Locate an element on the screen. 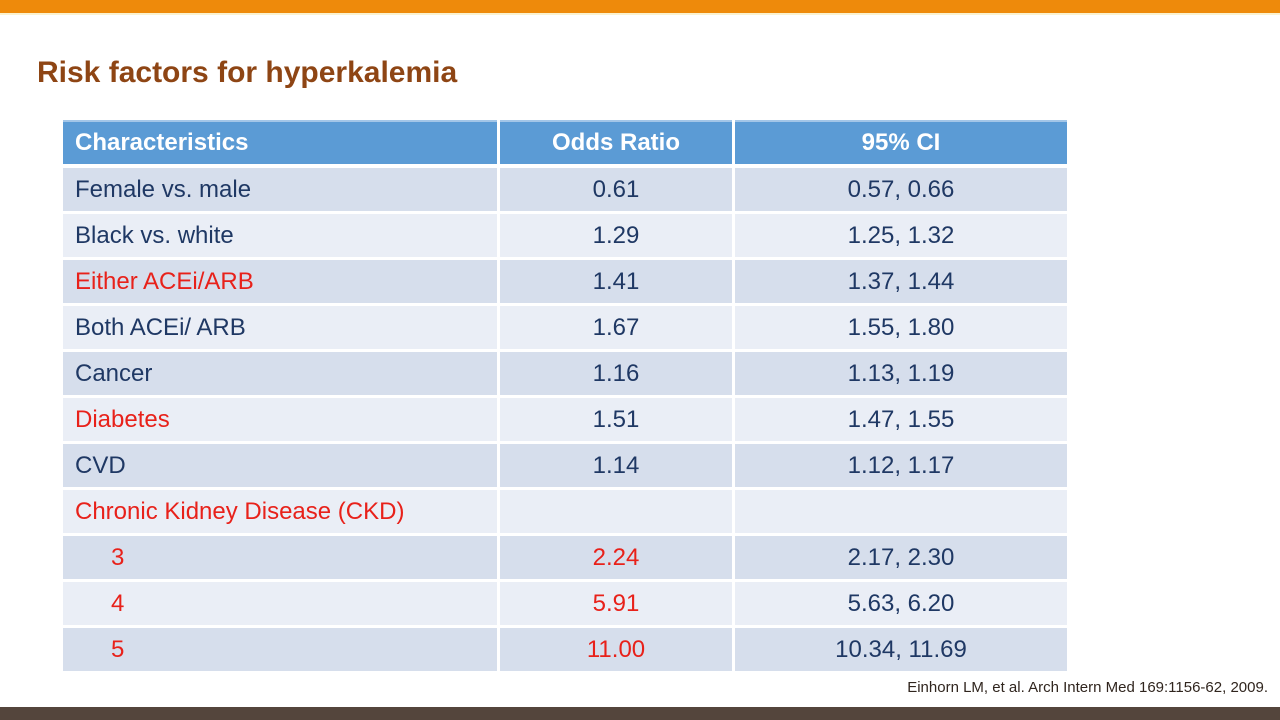 The image size is (1280, 720). cell-odds-ratio: 5.91 is located at coordinates (616, 603).